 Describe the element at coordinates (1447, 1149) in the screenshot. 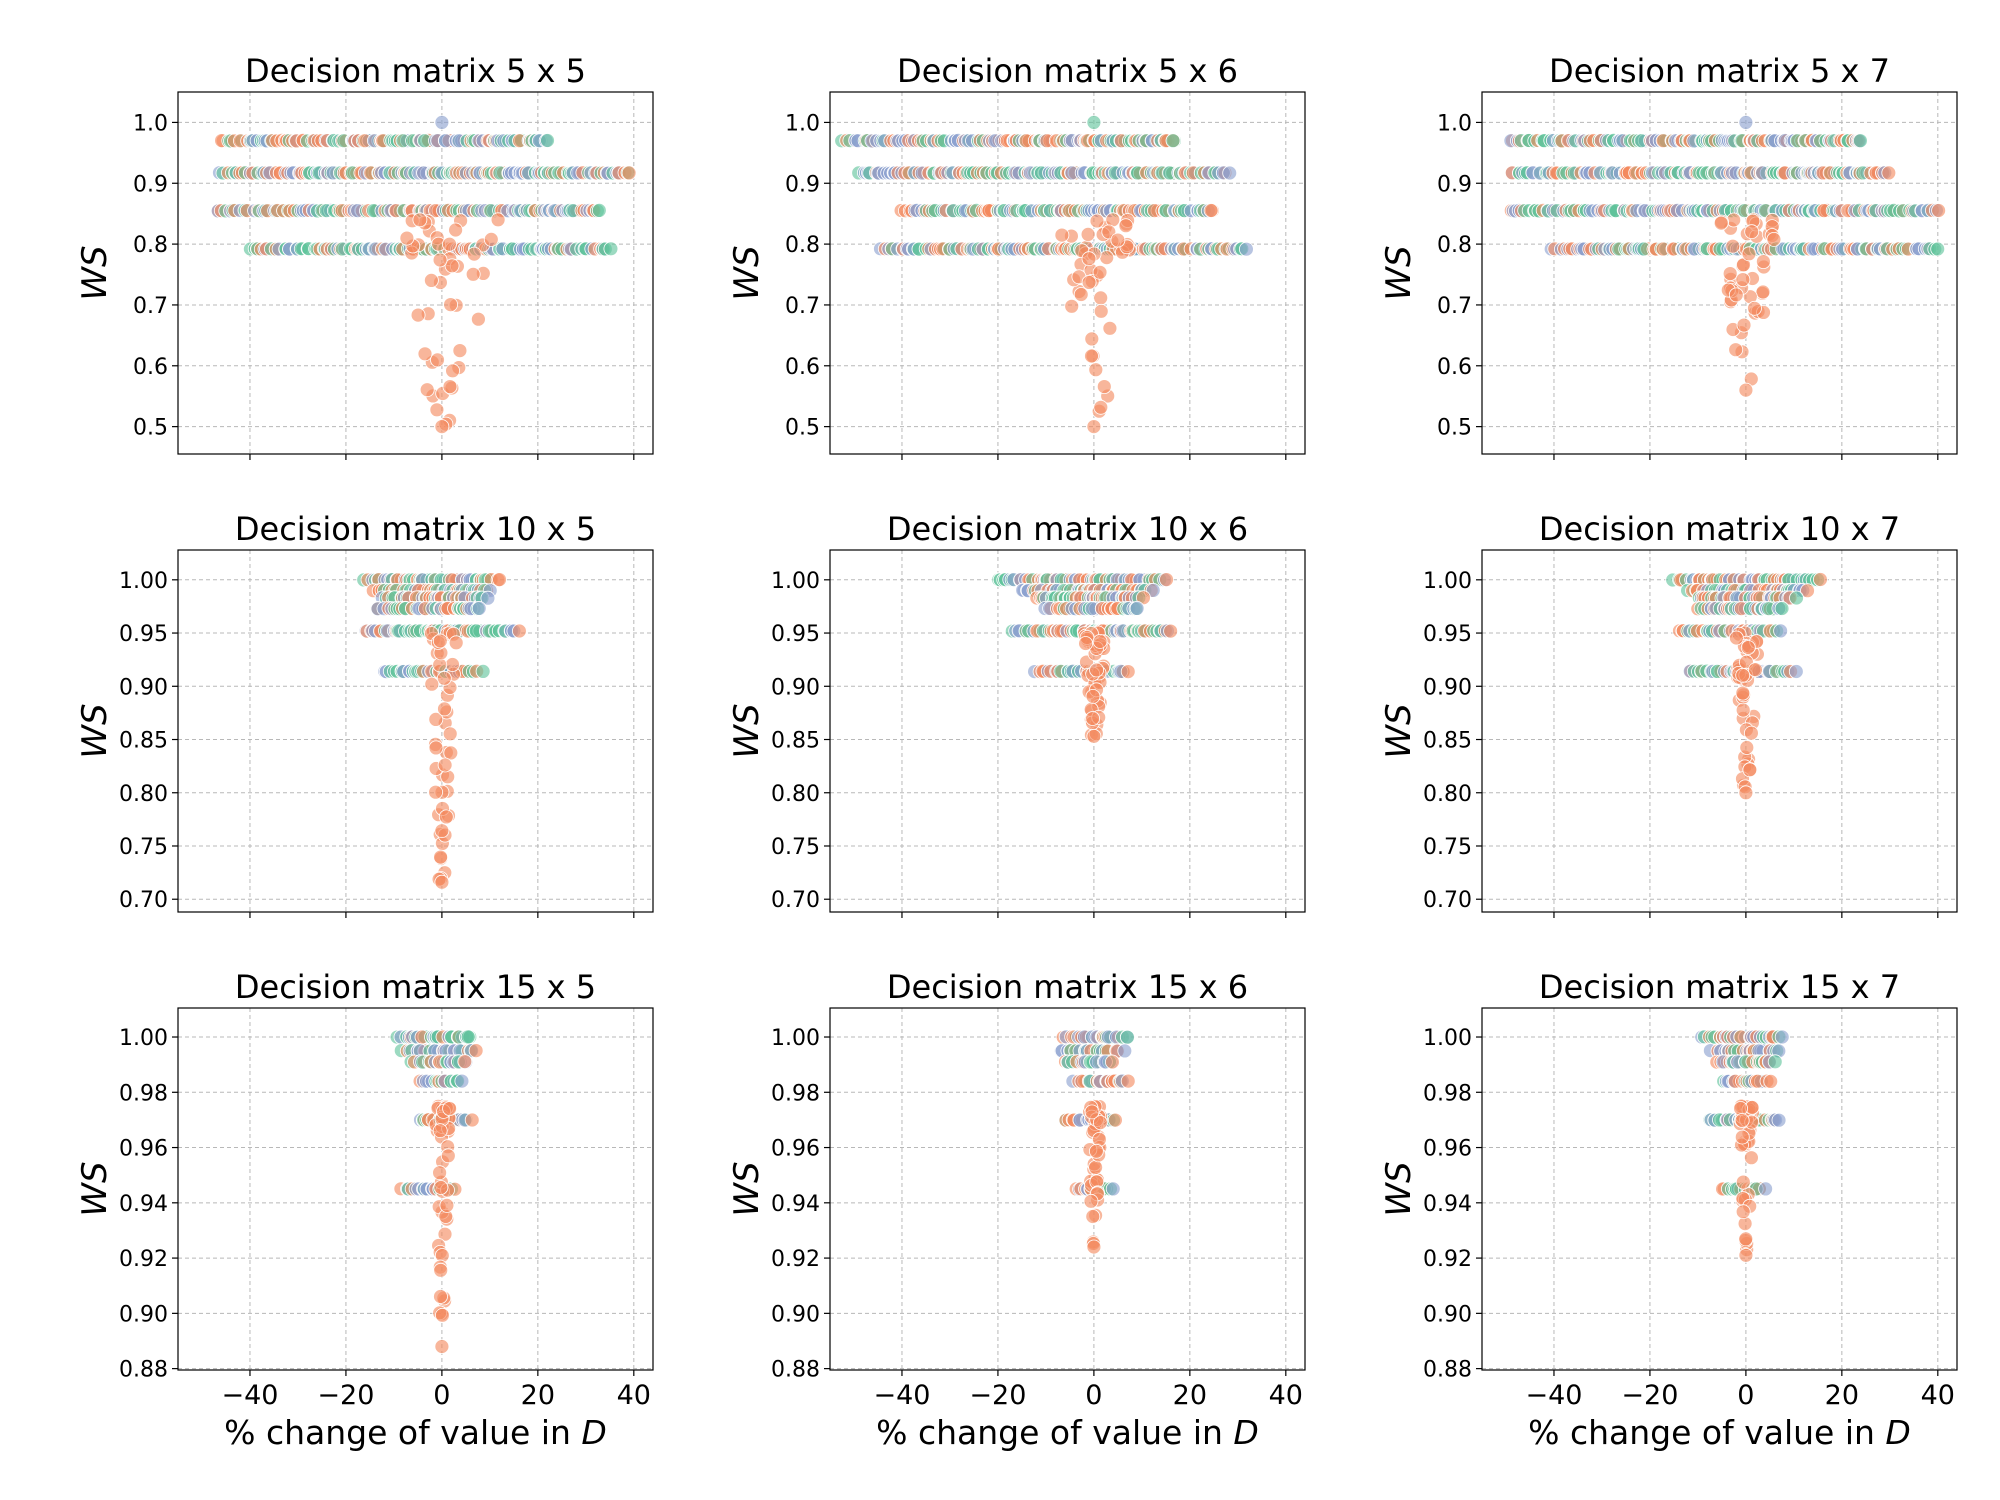

I see `y-tick-label: 0.96` at that location.